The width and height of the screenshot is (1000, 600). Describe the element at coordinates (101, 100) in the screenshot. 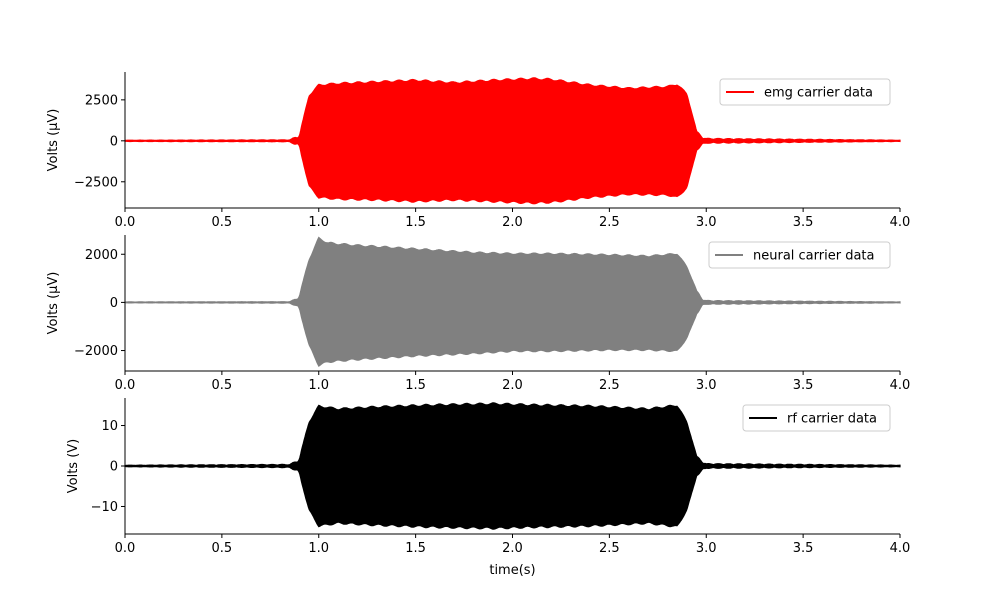

I see `y-tick-label: 2500` at that location.